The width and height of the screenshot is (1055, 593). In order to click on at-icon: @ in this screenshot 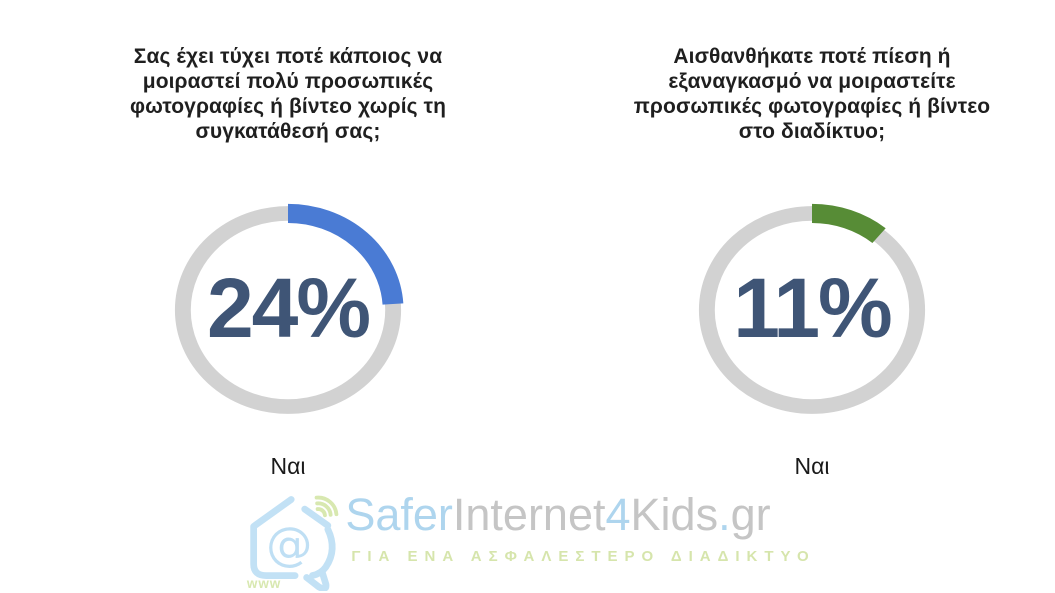, I will do `click(289, 544)`.